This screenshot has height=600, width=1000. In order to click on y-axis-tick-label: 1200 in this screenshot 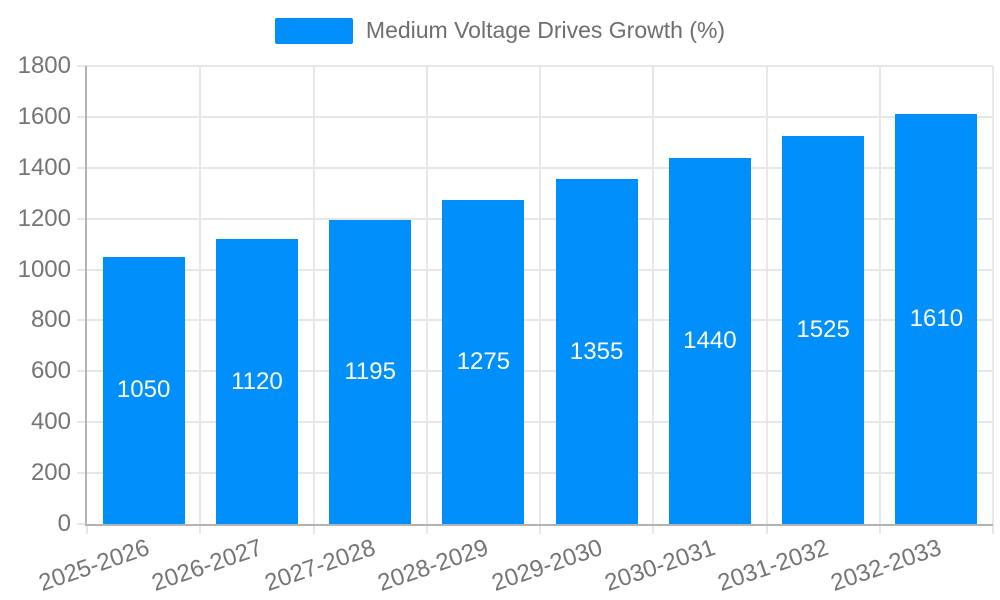, I will do `click(44, 218)`.